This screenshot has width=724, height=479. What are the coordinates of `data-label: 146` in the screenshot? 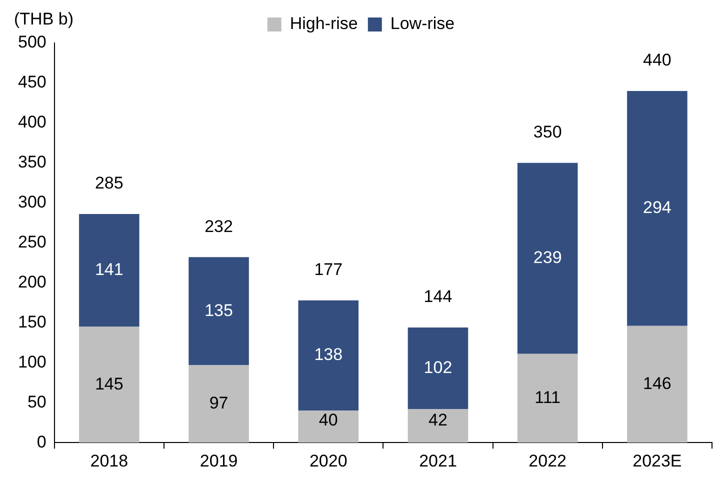 It's located at (657, 383).